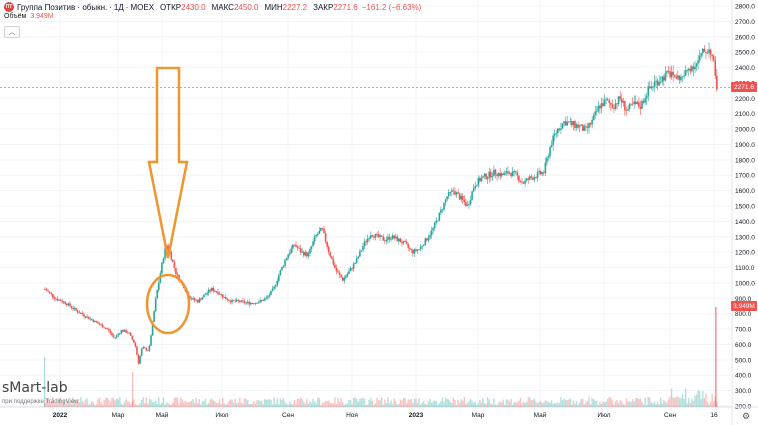 The width and height of the screenshot is (758, 425). Describe the element at coordinates (62, 7) in the screenshot. I see `symbol-name: Группа Позитив · обыкн.` at that location.